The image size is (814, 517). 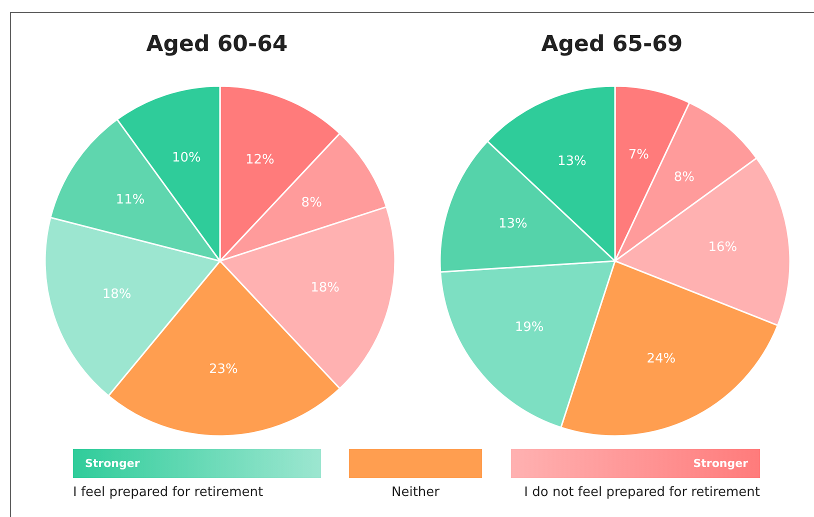 I want to click on data-label: 10%, so click(x=186, y=158).